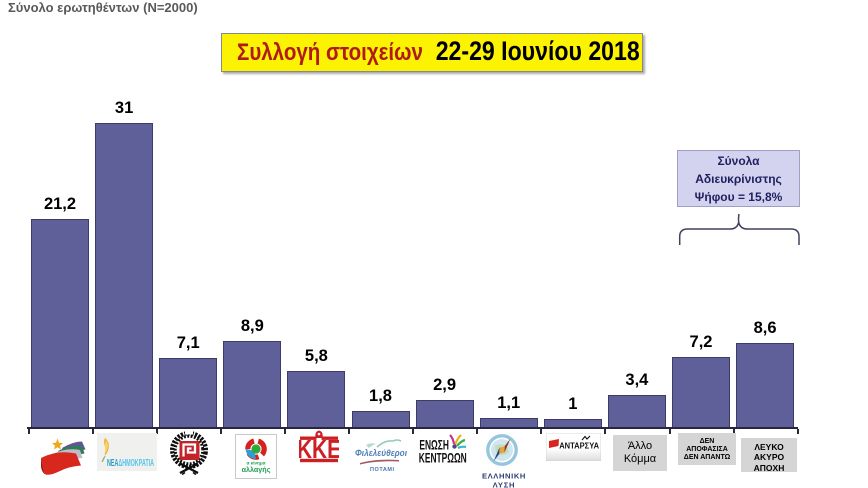  Describe the element at coordinates (433, 446) in the screenshot. I see `svg-text: ΕΝΩΣΗ` at that location.